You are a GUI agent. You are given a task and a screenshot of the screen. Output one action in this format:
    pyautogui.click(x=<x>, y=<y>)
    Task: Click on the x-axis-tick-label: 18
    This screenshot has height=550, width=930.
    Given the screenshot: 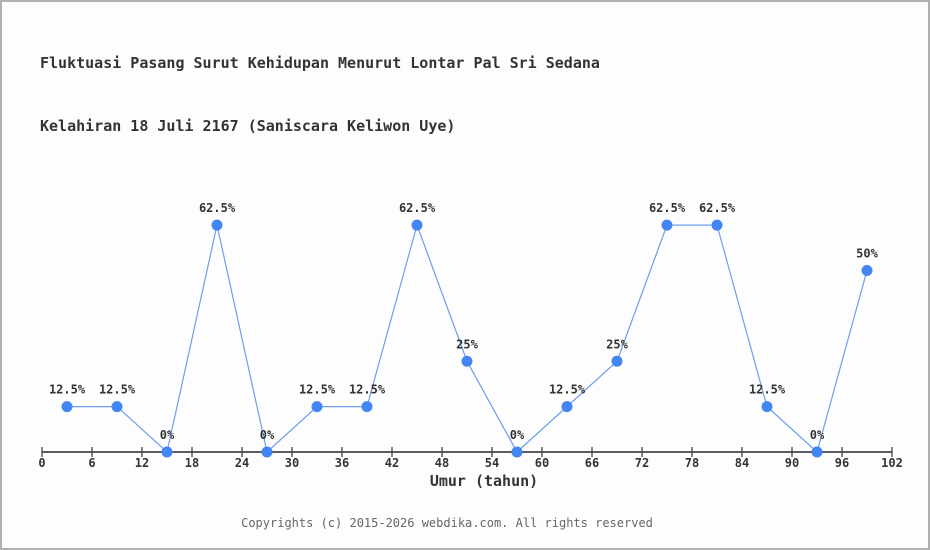 What is the action you would take?
    pyautogui.click(x=192, y=463)
    